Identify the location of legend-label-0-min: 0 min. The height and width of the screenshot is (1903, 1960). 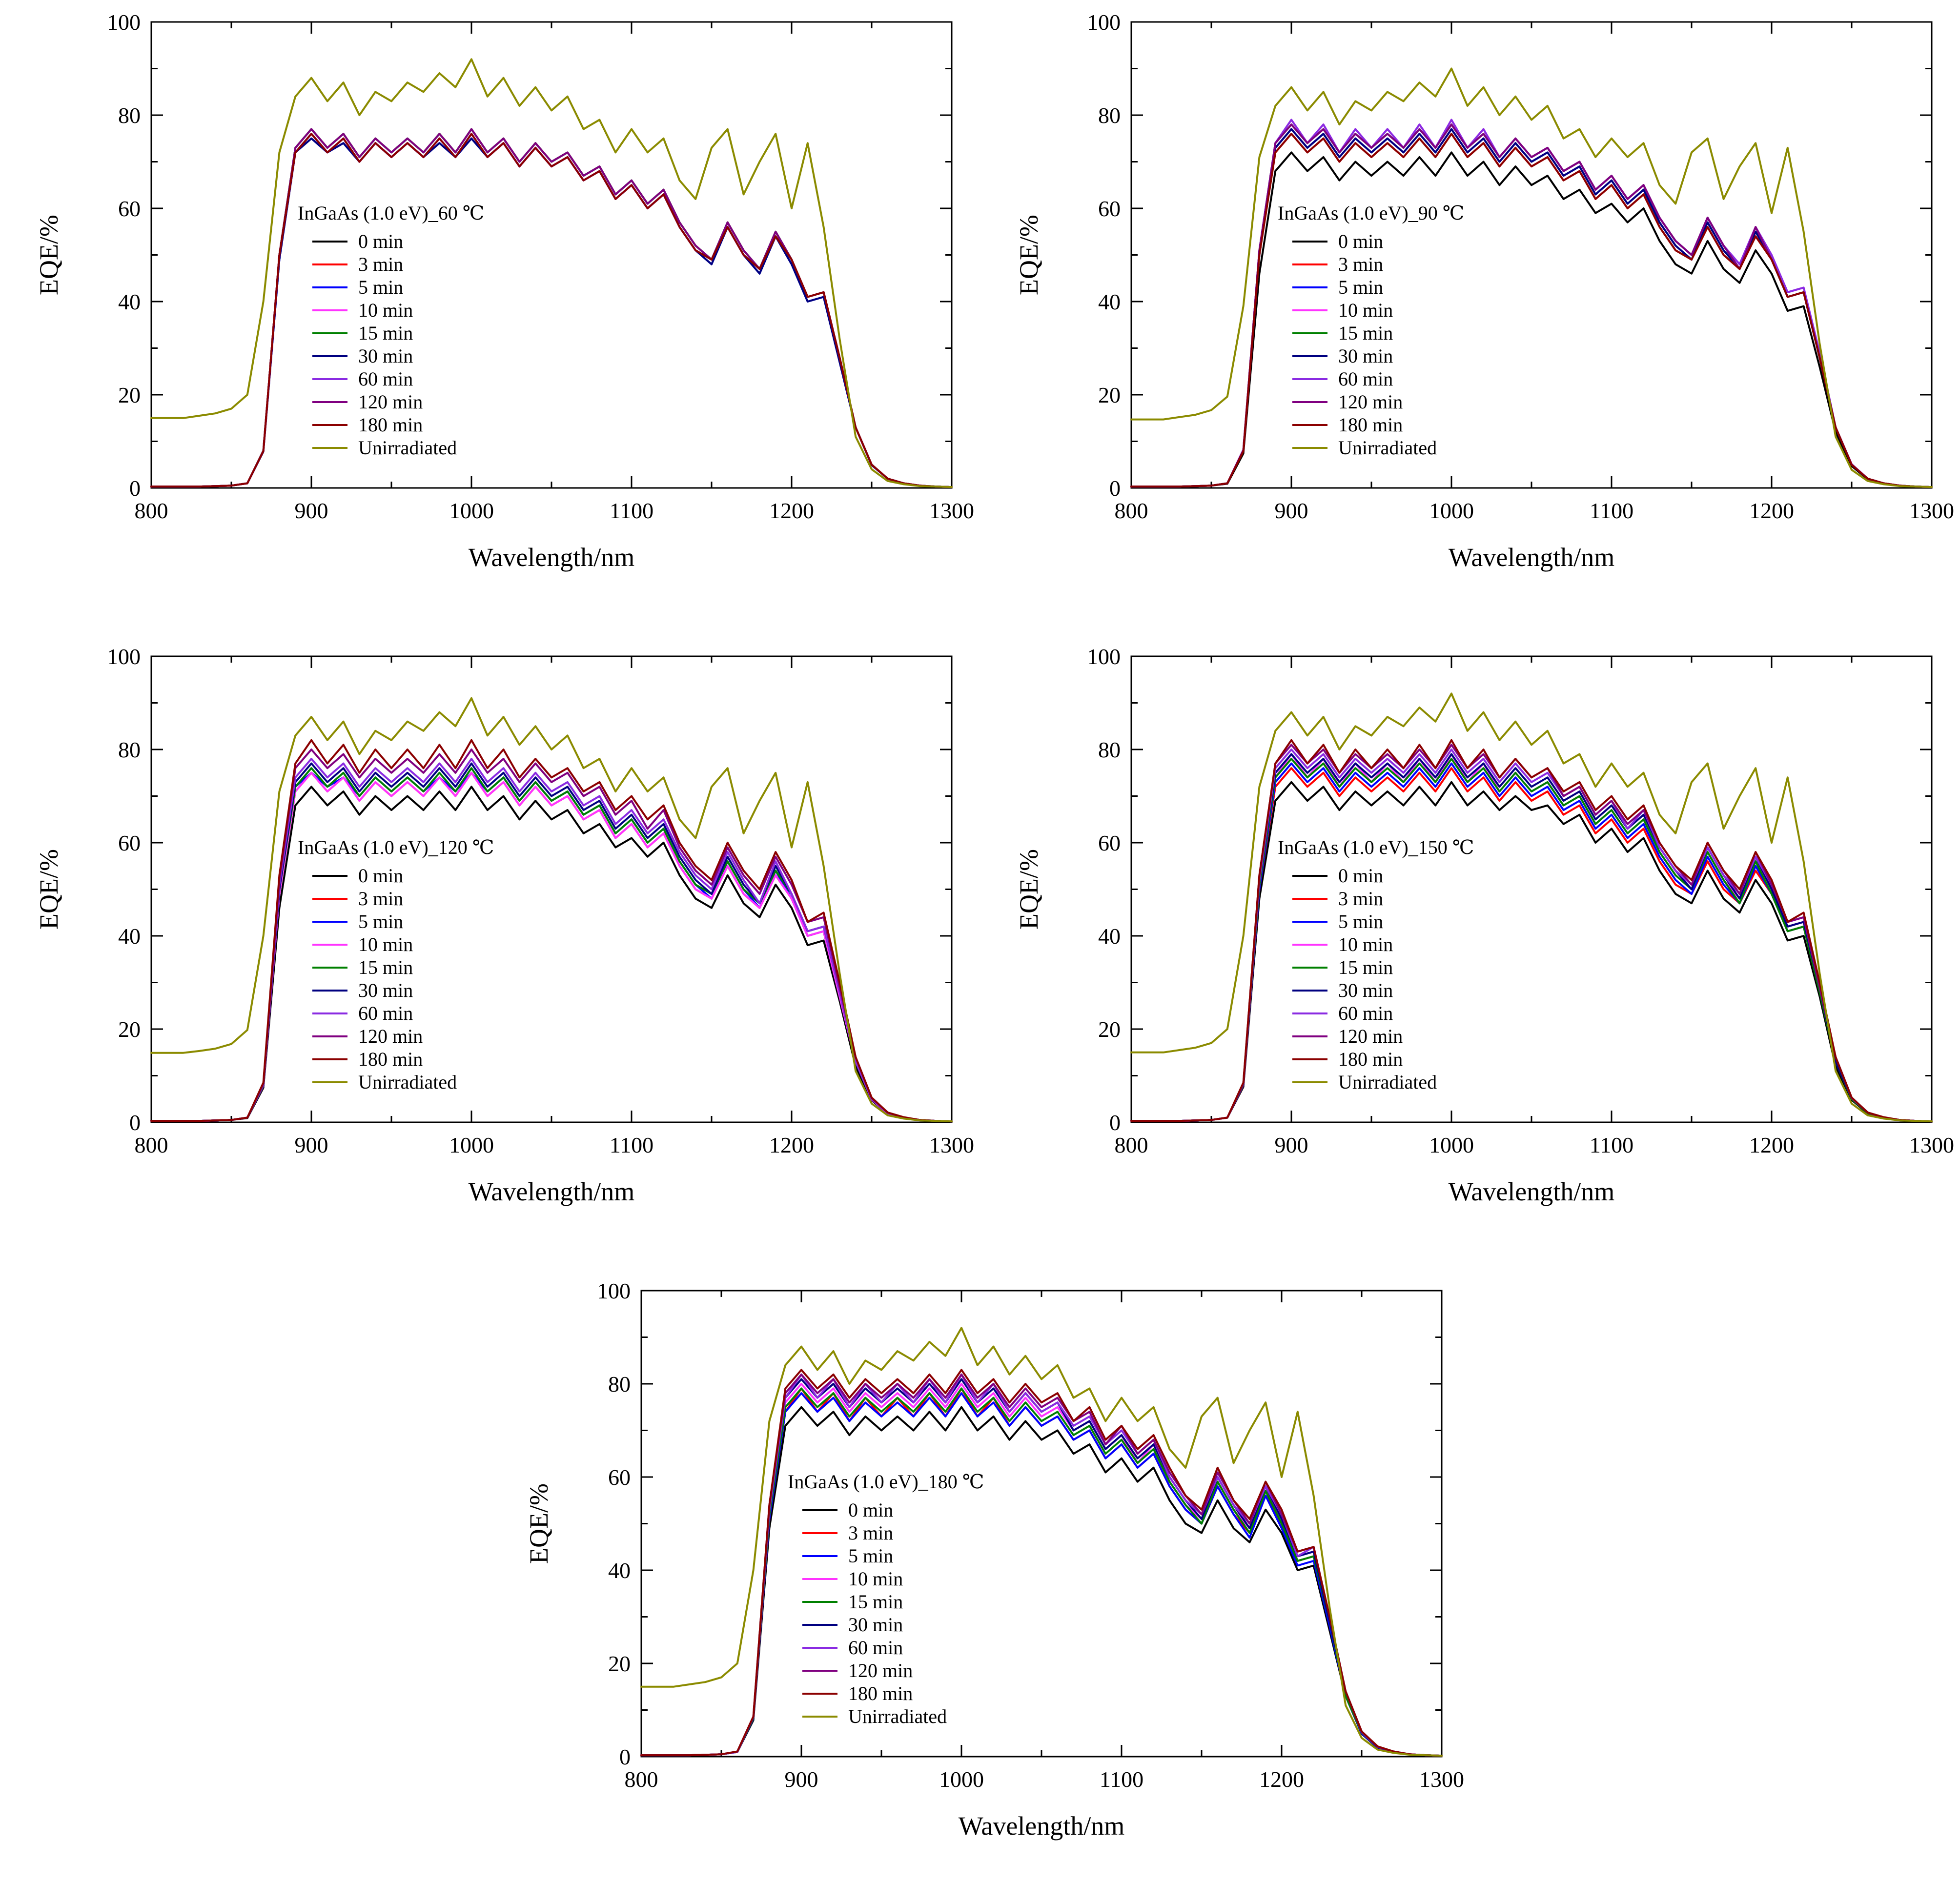
(1361, 876).